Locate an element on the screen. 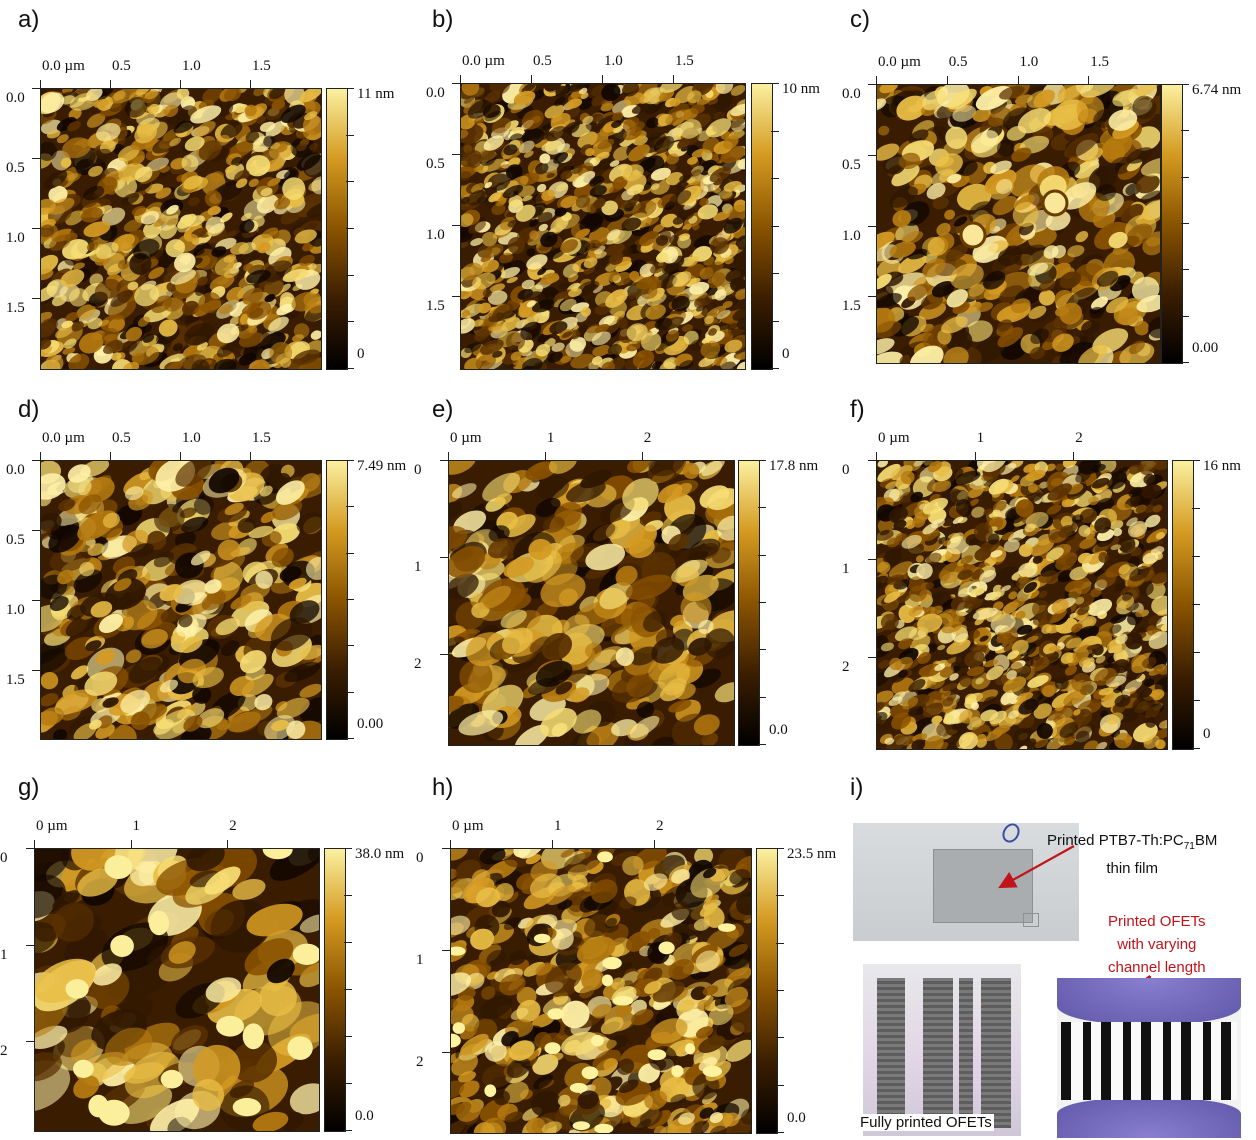 Image resolution: width=1256 pixels, height=1140 pixels. film-caption-subscript: 71 is located at coordinates (1189, 846).